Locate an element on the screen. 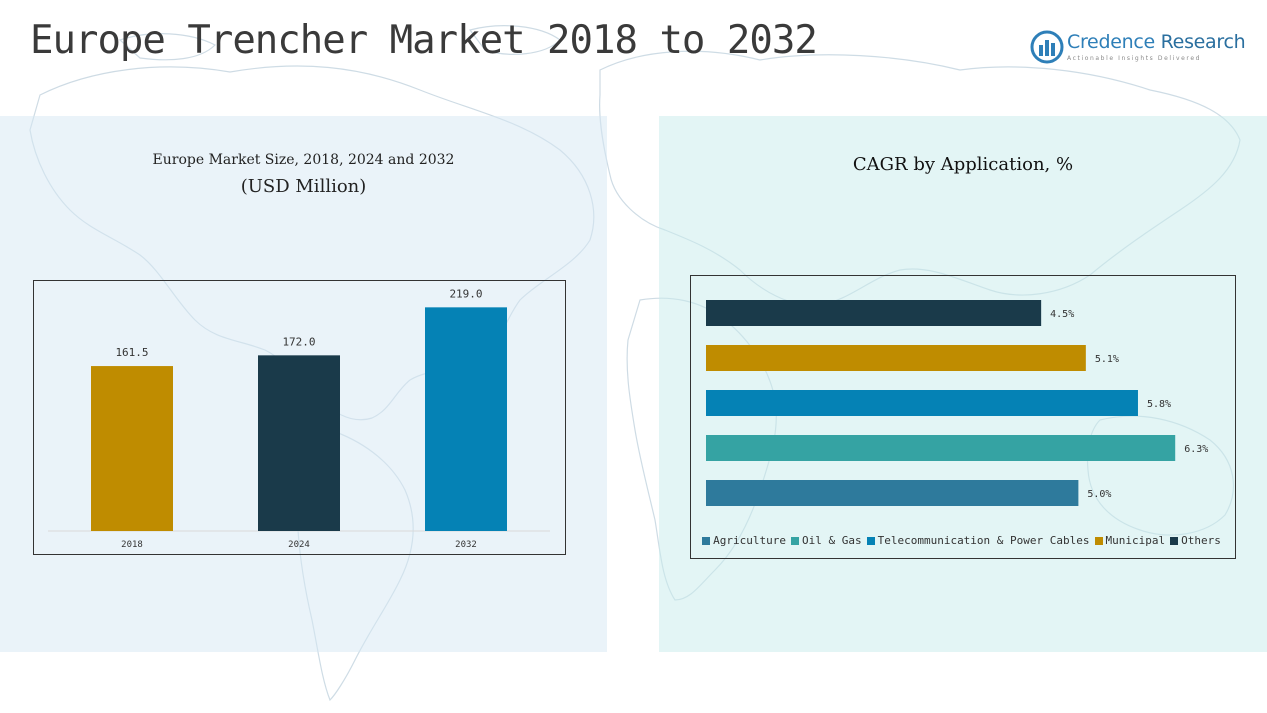 Image resolution: width=1267 pixels, height=713 pixels. legend-label: Agriculture is located at coordinates (749, 540).